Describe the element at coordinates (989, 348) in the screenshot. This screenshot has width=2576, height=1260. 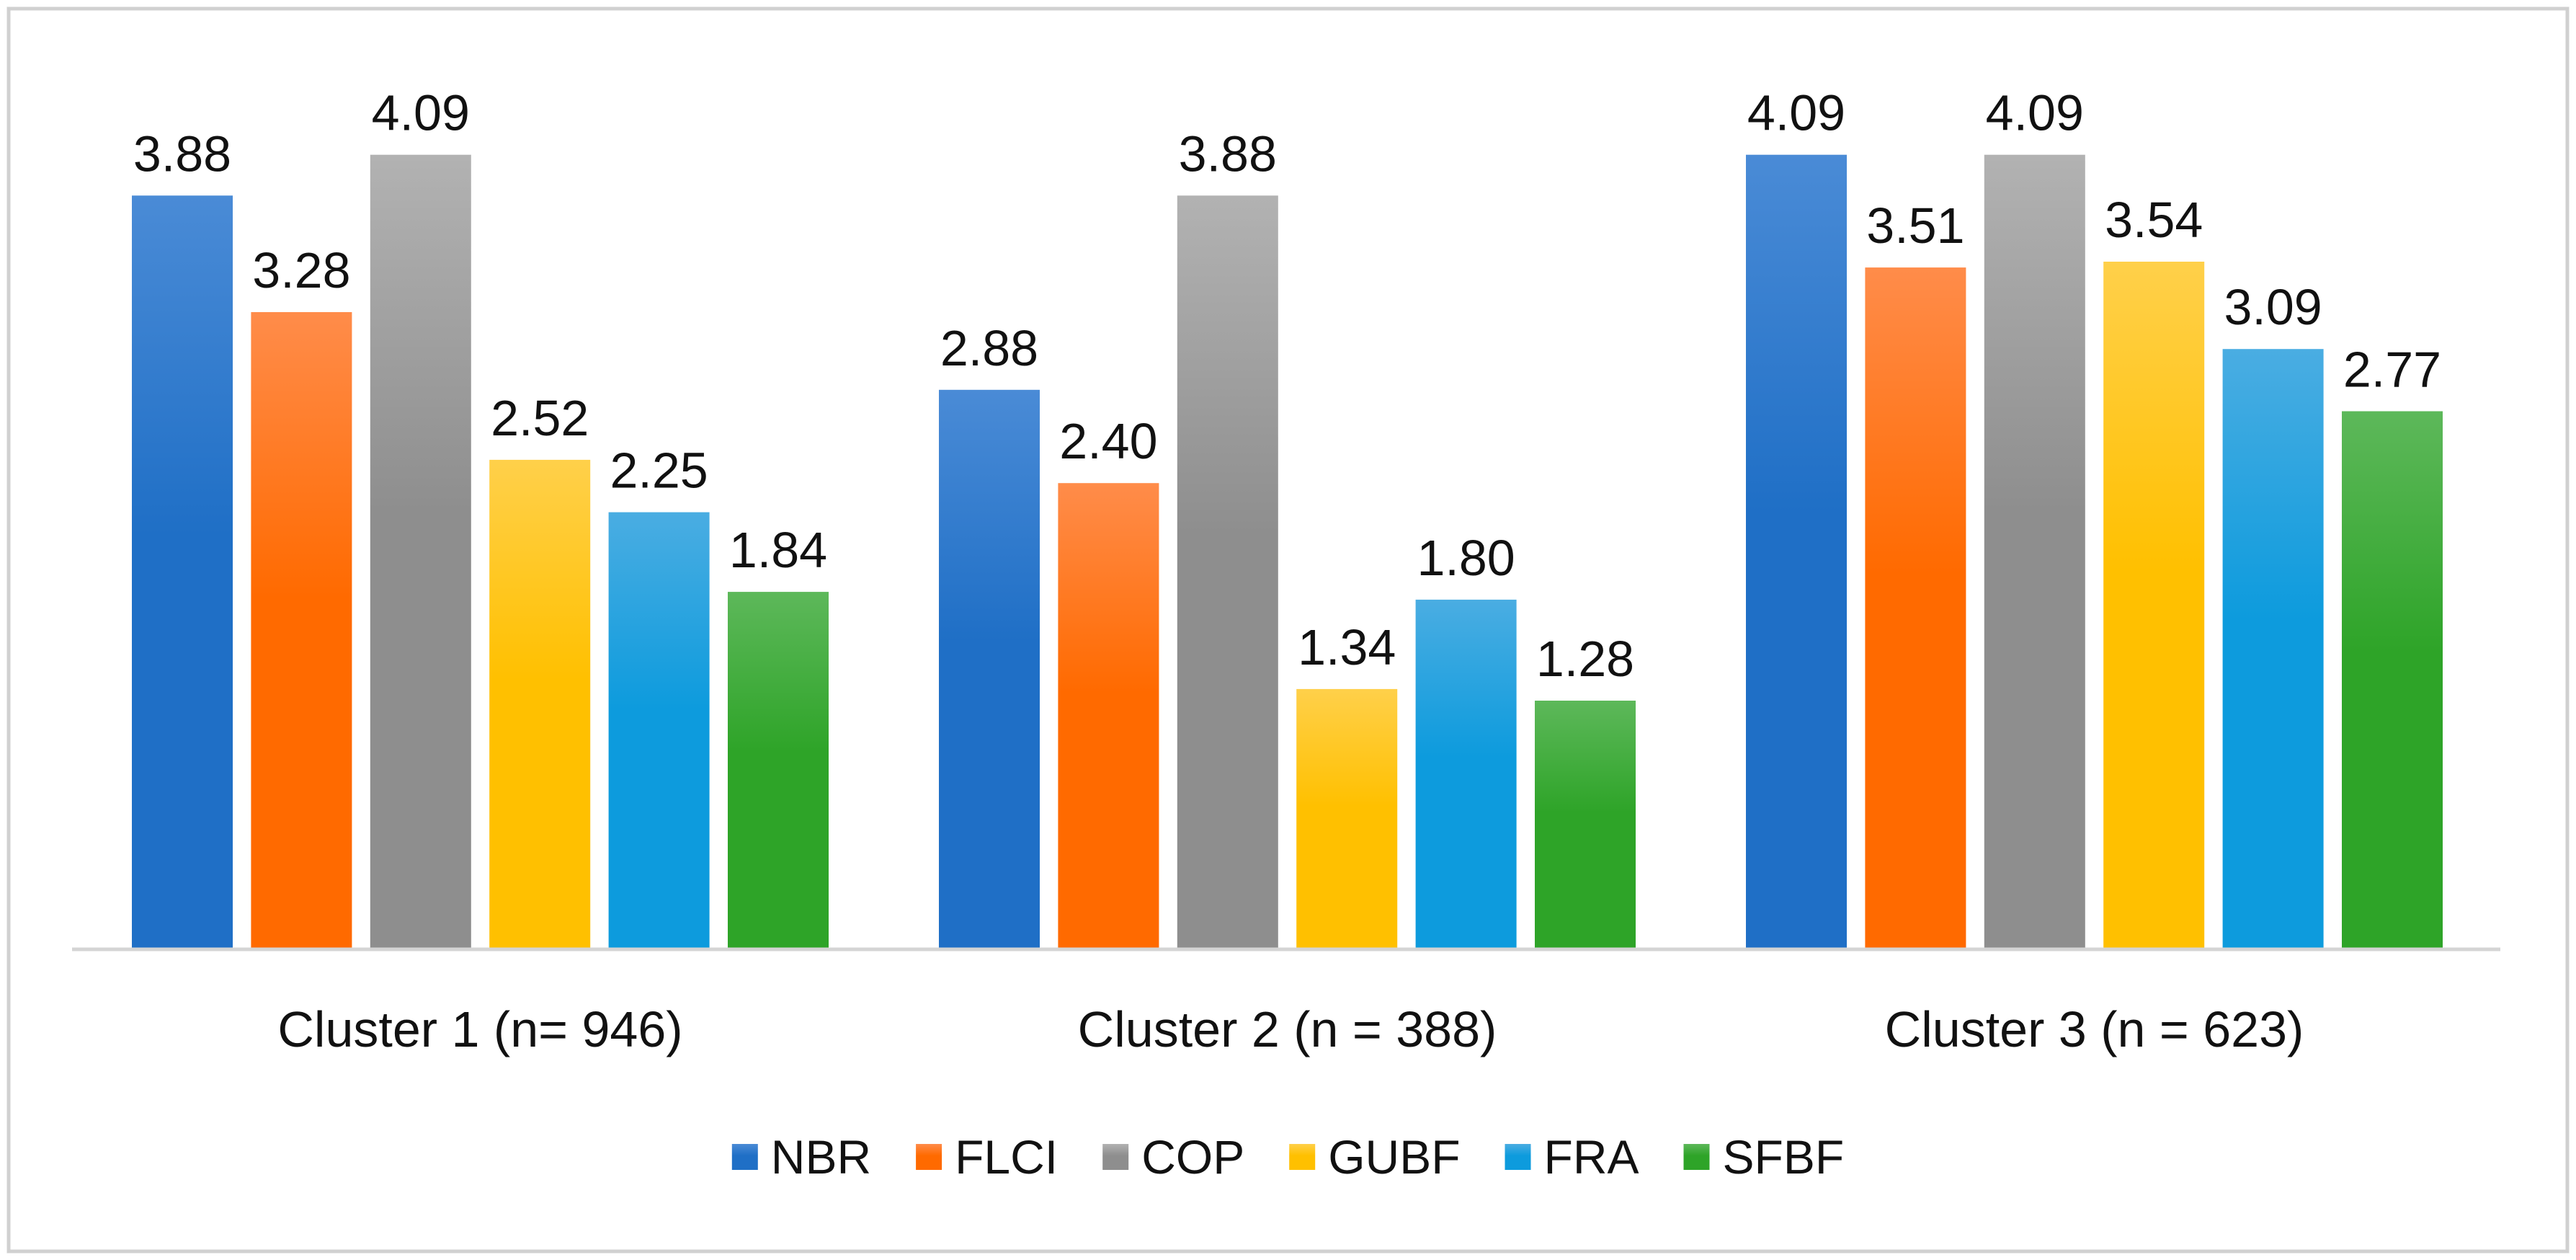
I see `value-label-nbr-cluster-2: 2.88` at that location.